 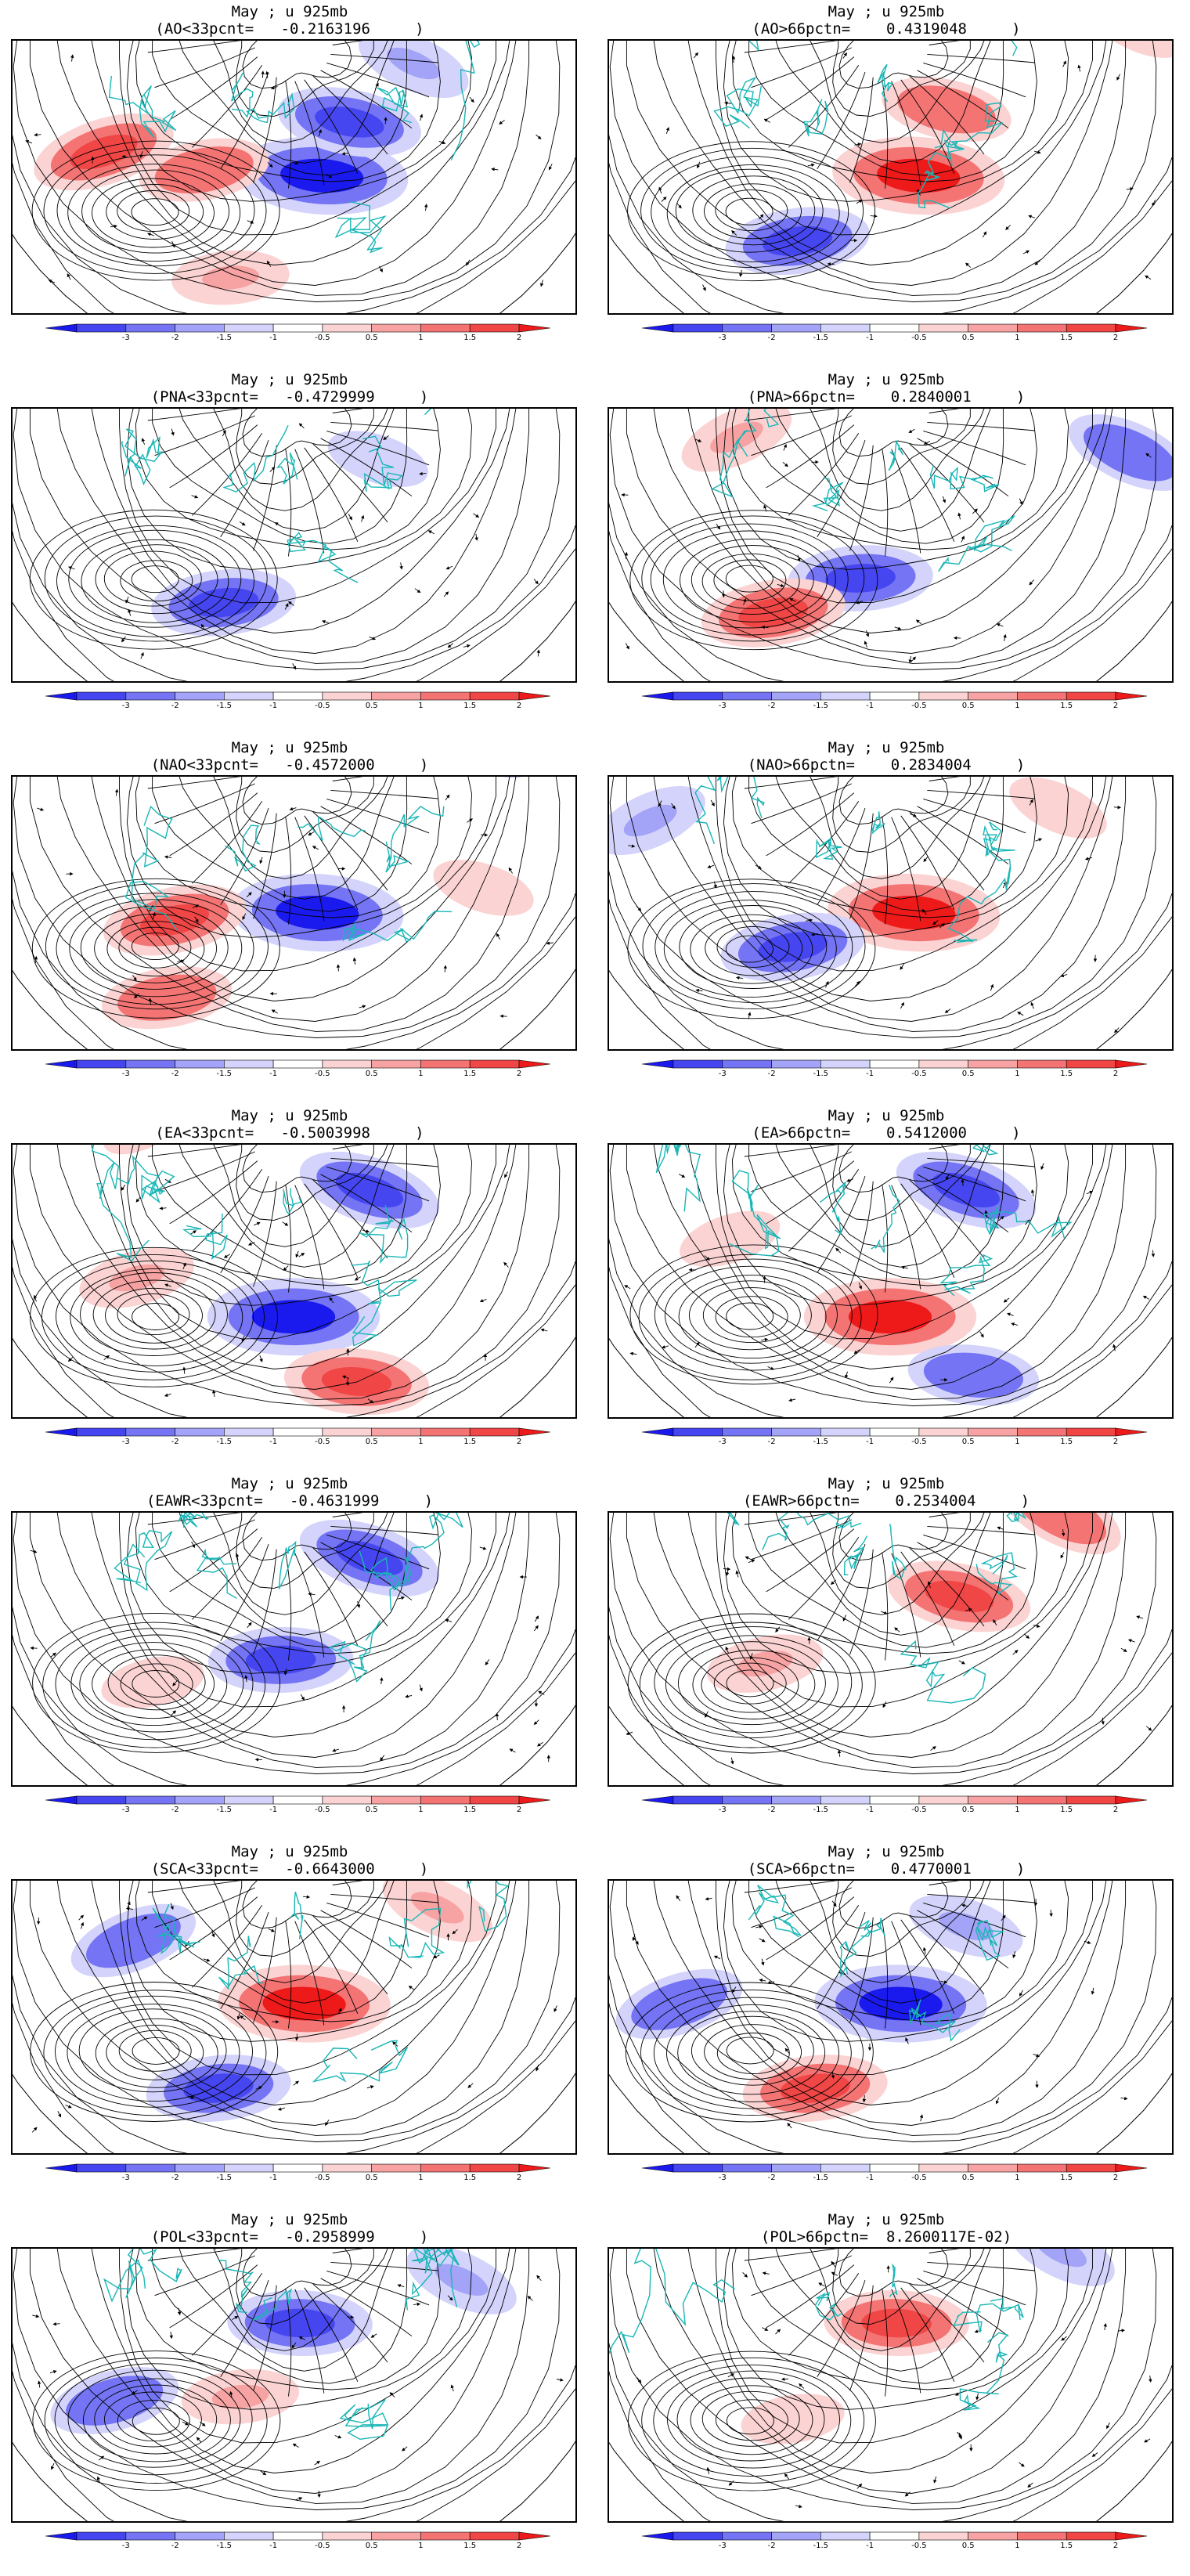 What do you see at coordinates (469, 338) in the screenshot?
I see `colorbar-tick-label: 1.5` at bounding box center [469, 338].